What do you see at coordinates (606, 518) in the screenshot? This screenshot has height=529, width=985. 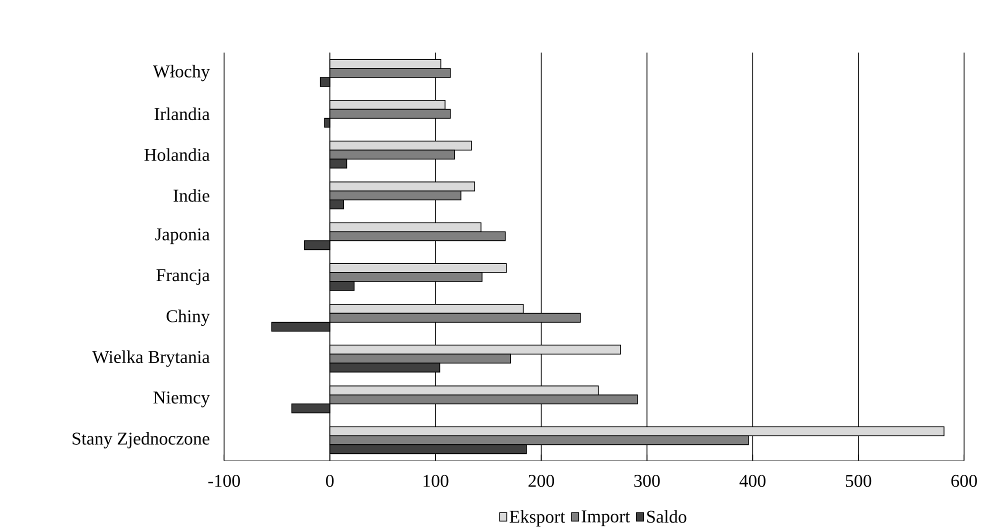 I see `legend-label: Import` at bounding box center [606, 518].